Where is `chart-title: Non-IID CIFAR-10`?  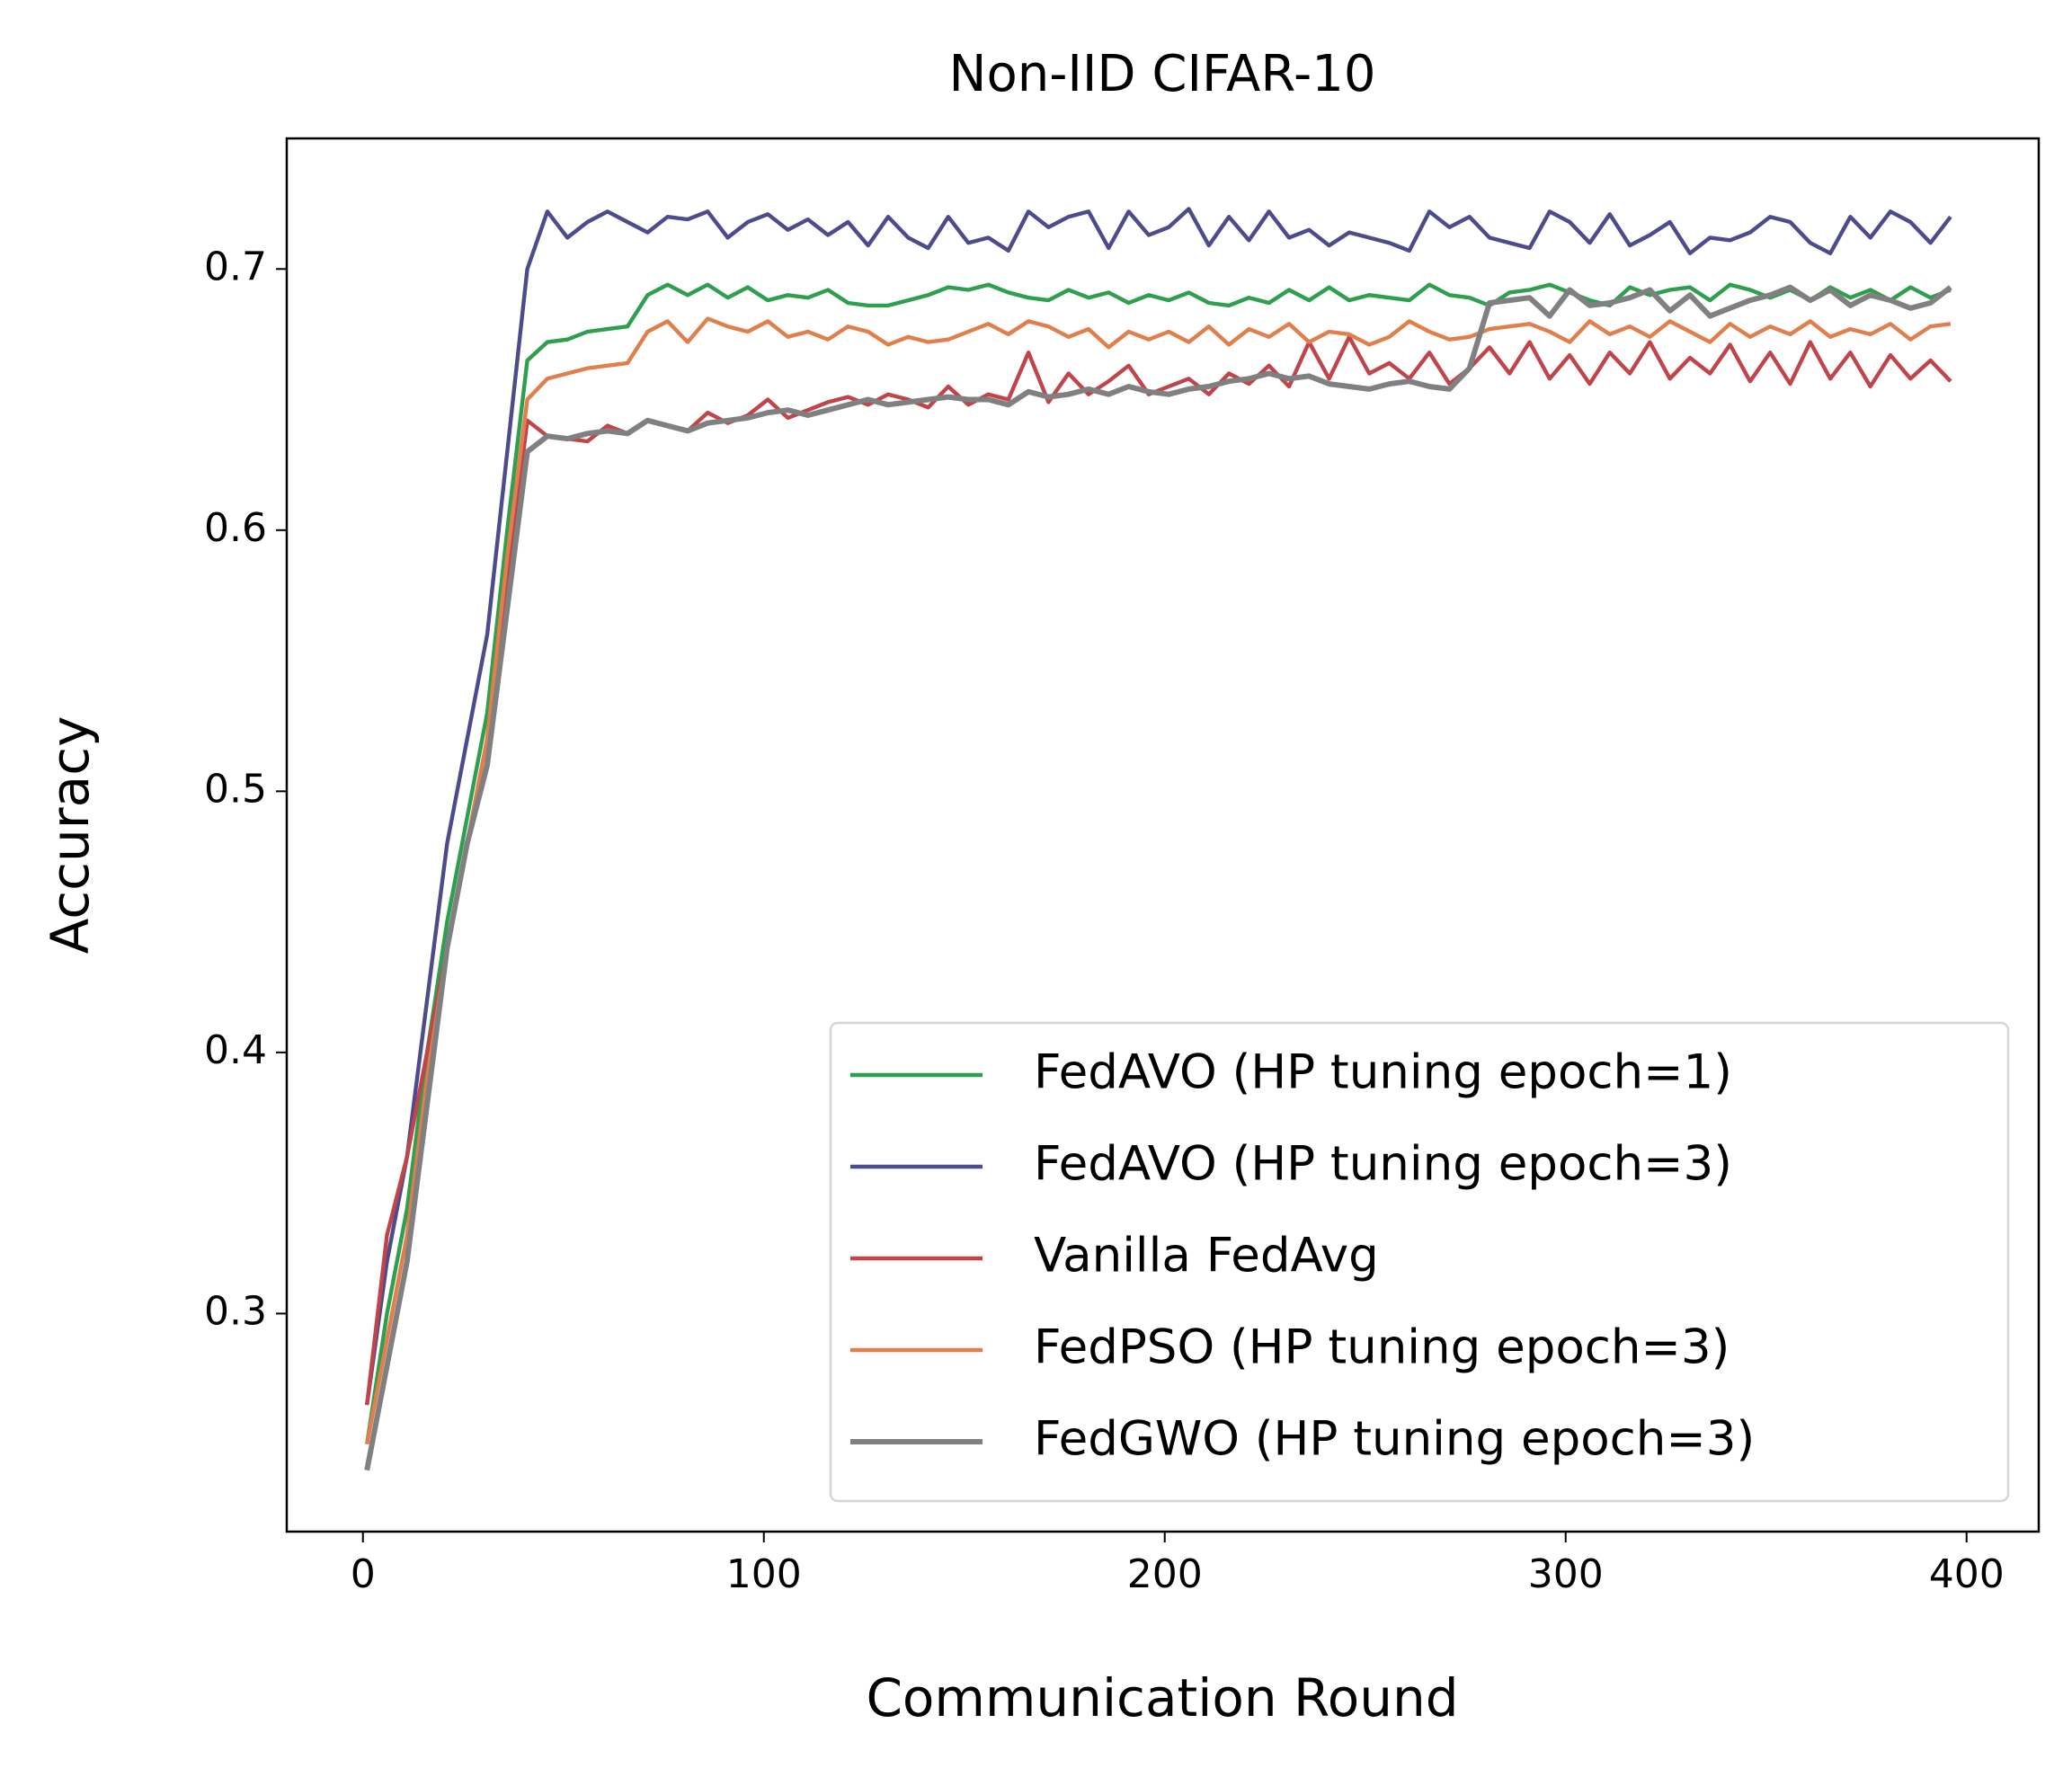 chart-title: Non-IID CIFAR-10 is located at coordinates (1163, 74).